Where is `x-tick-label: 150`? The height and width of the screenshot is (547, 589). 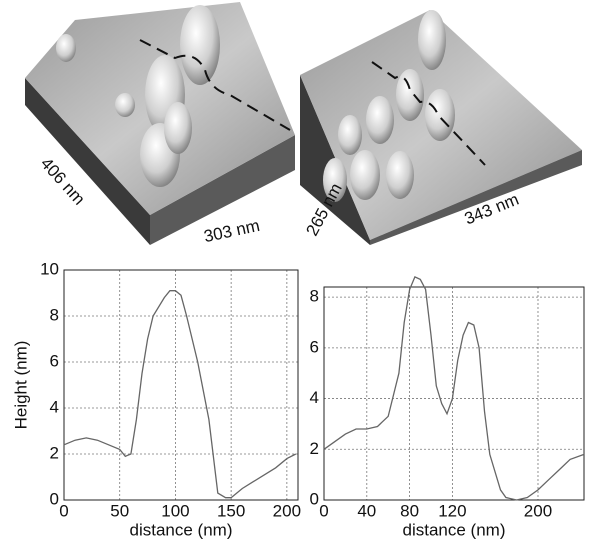
x-tick-label: 150 is located at coordinates (231, 510).